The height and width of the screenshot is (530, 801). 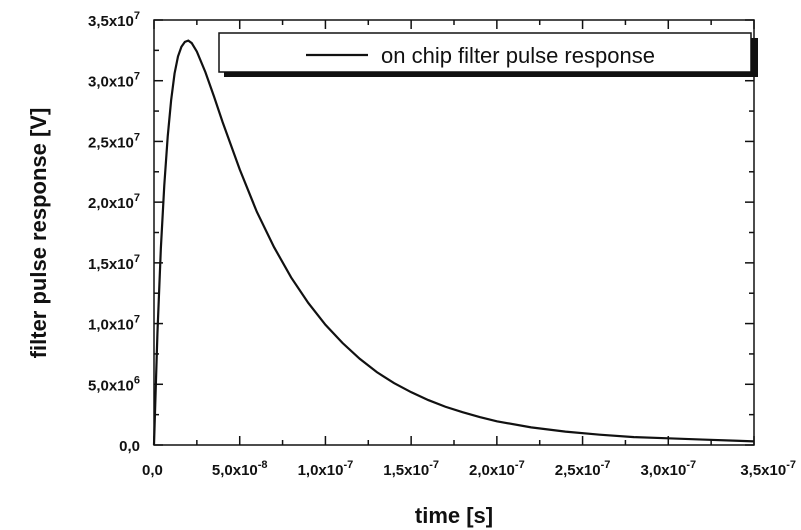 I want to click on y-tick-label: 2,0x10⁷, so click(x=114, y=202).